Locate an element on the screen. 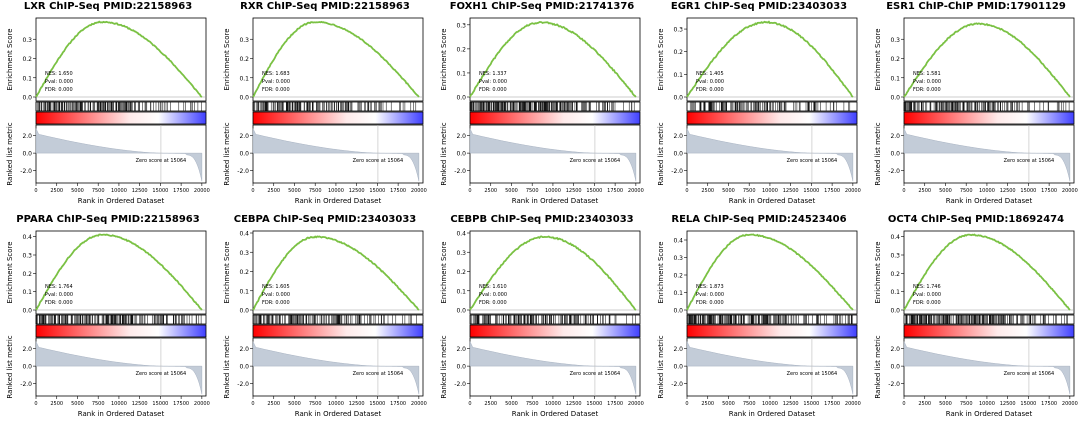  panel-title: CEBPA ChIP-Seq PMID:23403033 is located at coordinates (325, 219).